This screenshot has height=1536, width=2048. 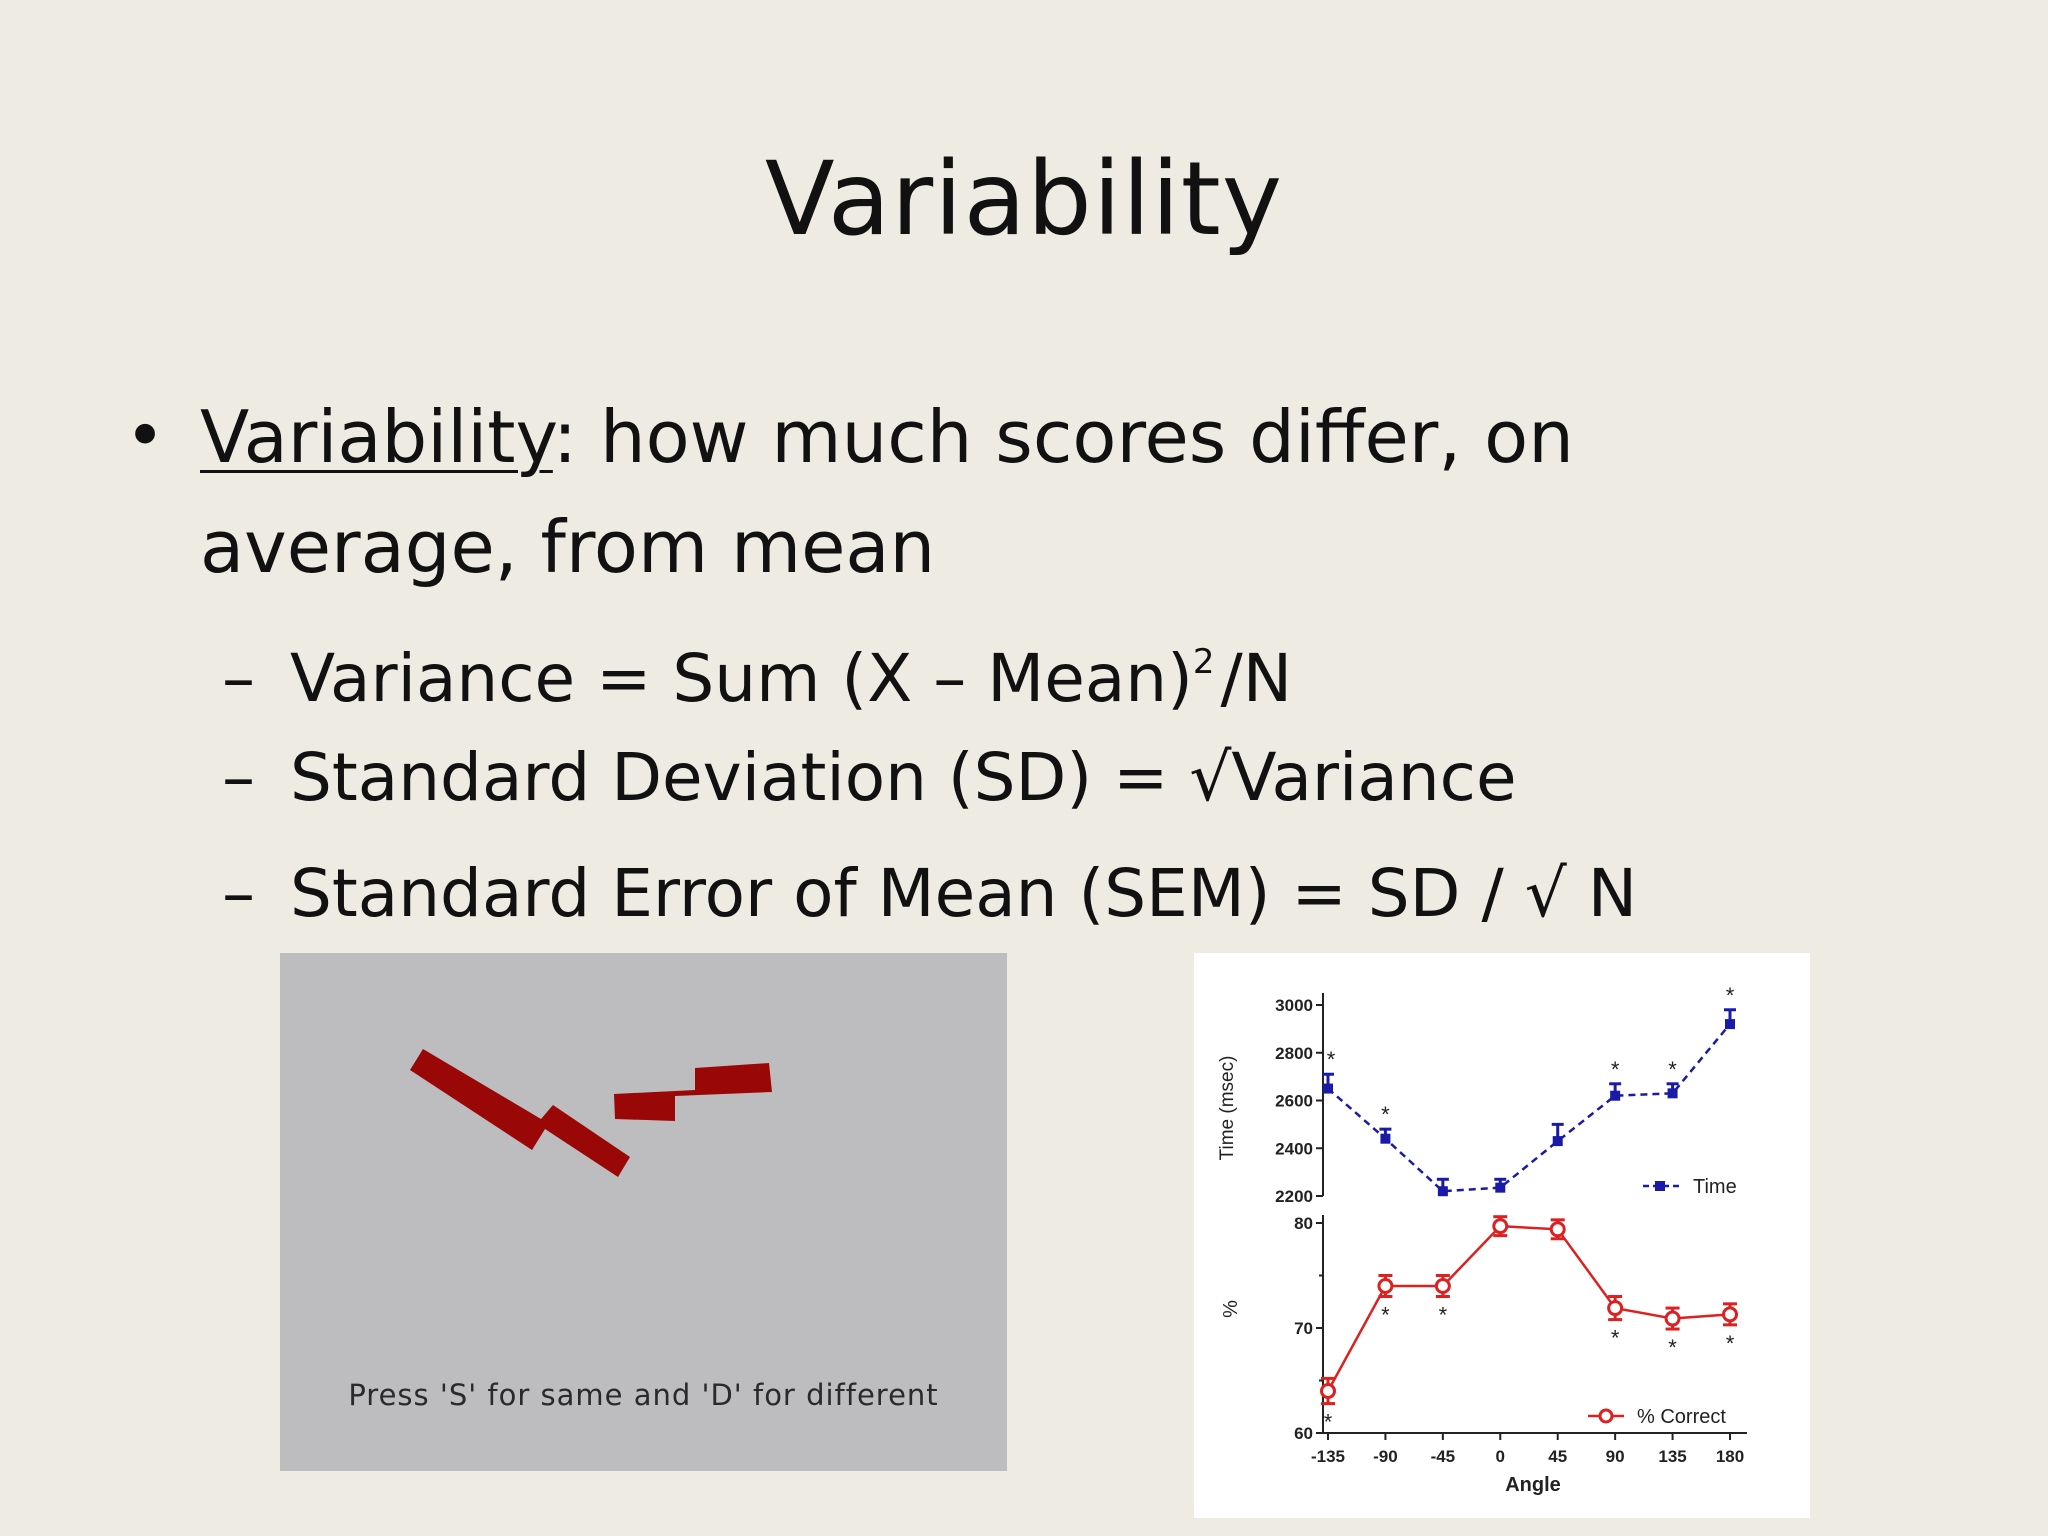 What do you see at coordinates (1231, 1309) in the screenshot?
I see `percent-y-axis-label: %` at bounding box center [1231, 1309].